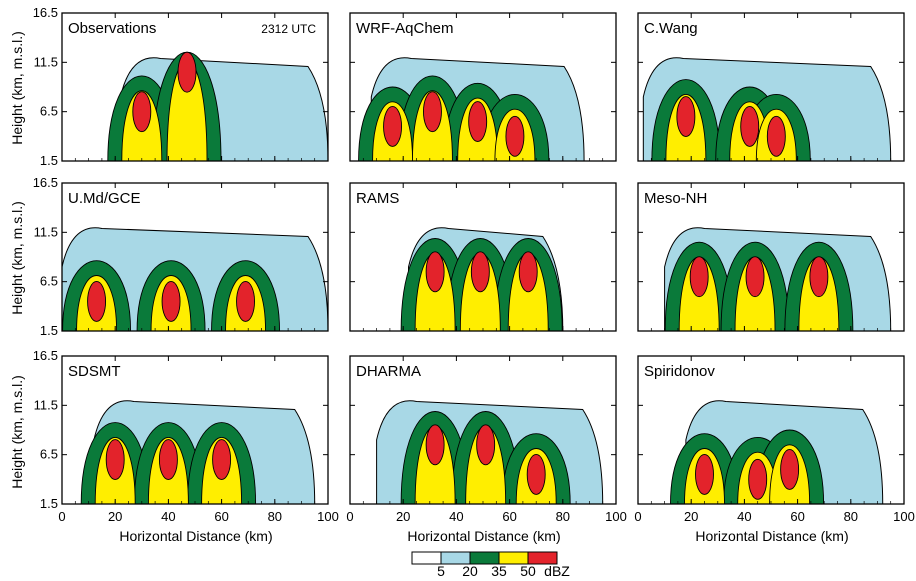 This screenshot has height=581, width=916. I want to click on panel-label: Observations, so click(112, 28).